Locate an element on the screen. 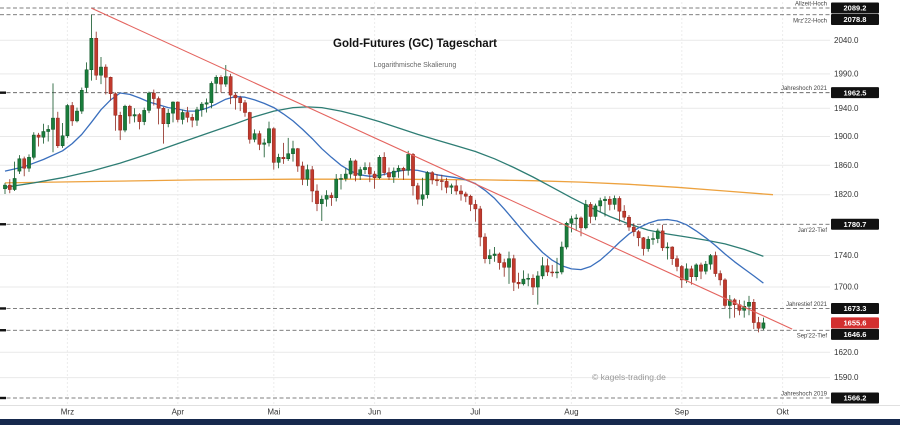 This screenshot has width=900, height=425. current-price-badge is located at coordinates (855, 323).